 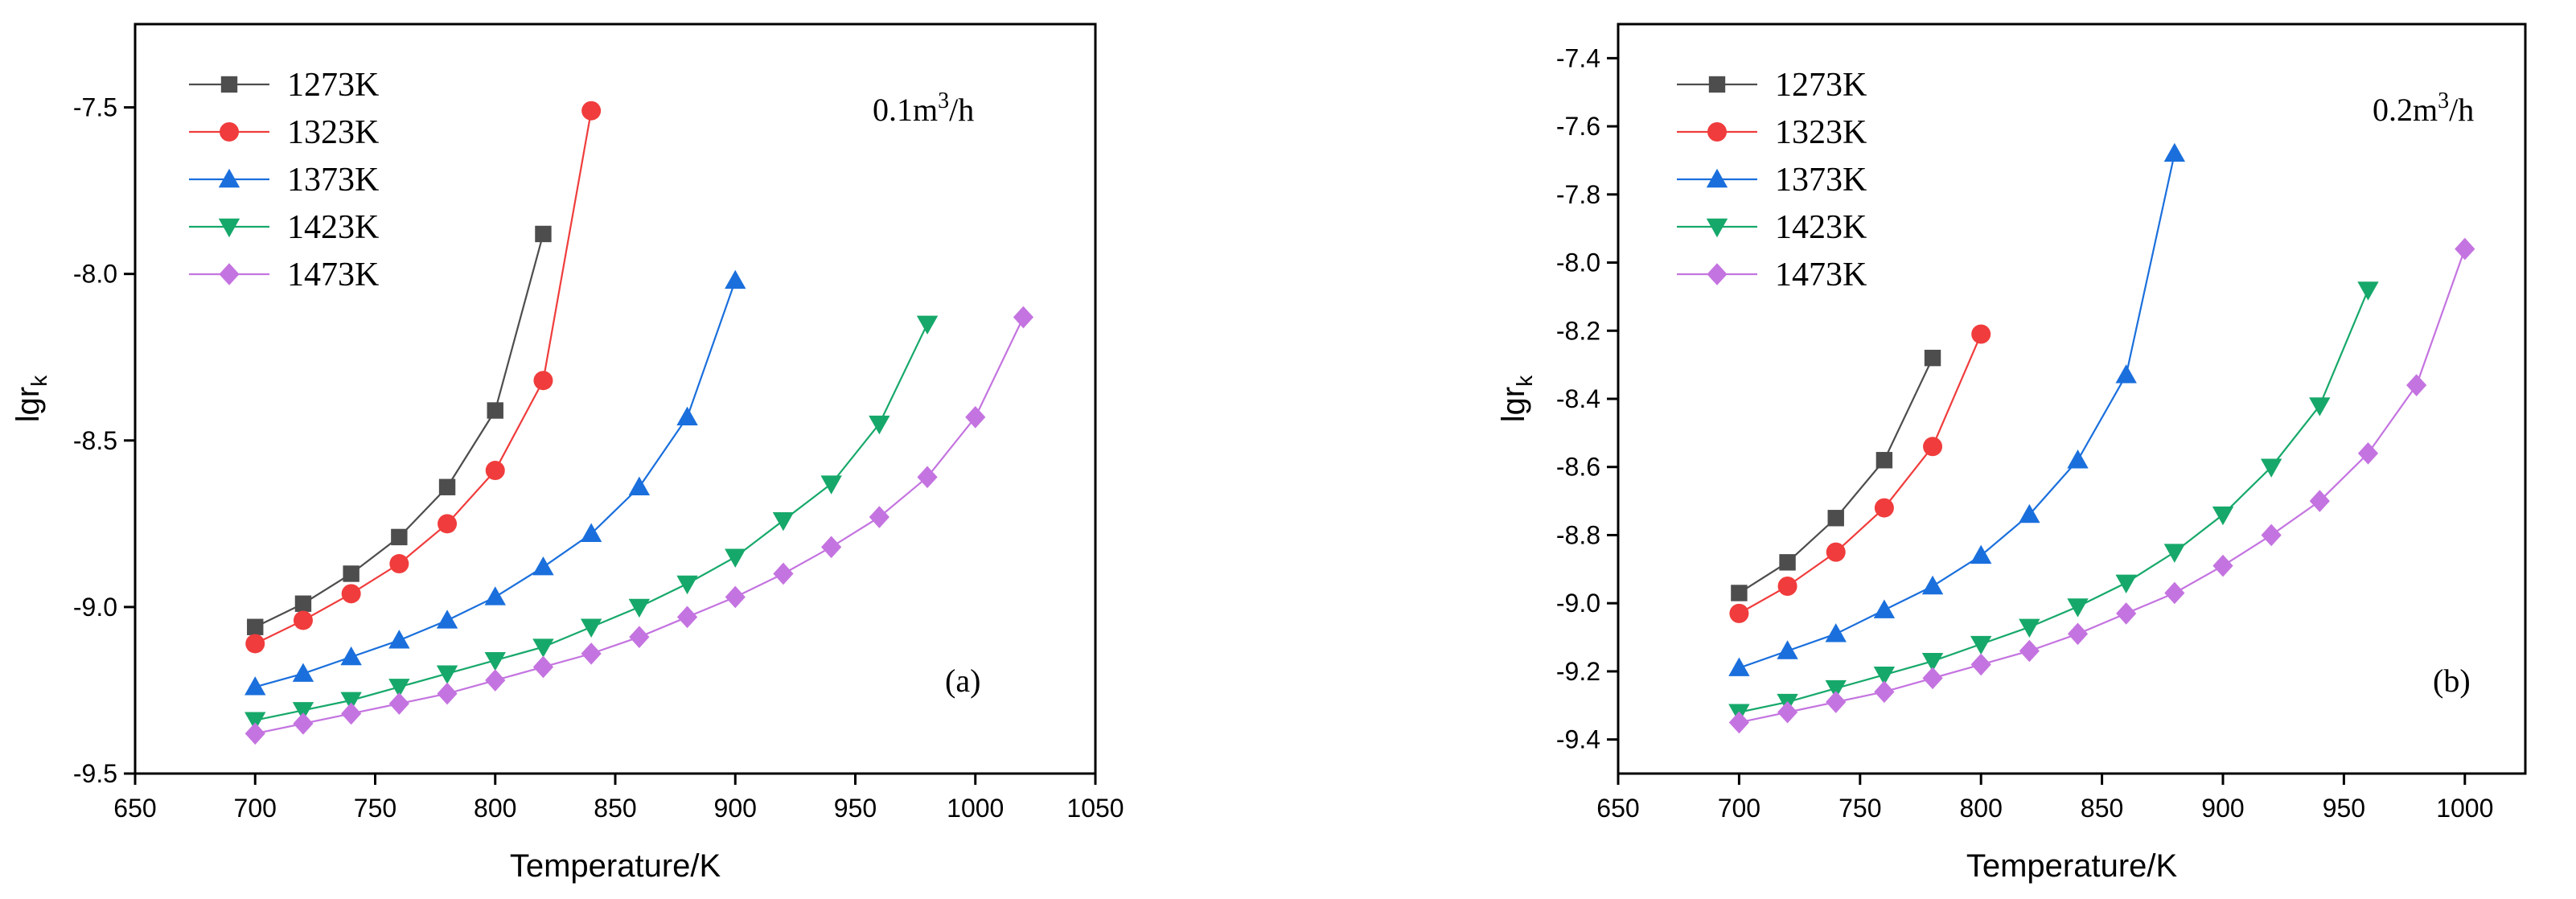 I want to click on annotation-base: 0.1m, so click(x=905, y=110).